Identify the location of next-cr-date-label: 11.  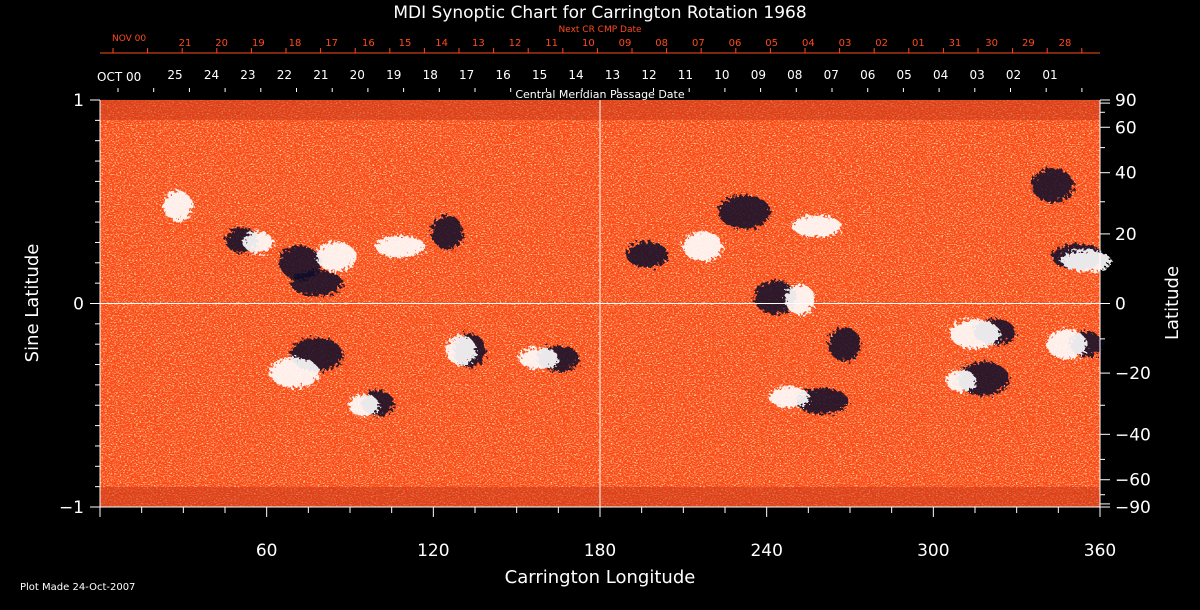
(551, 43).